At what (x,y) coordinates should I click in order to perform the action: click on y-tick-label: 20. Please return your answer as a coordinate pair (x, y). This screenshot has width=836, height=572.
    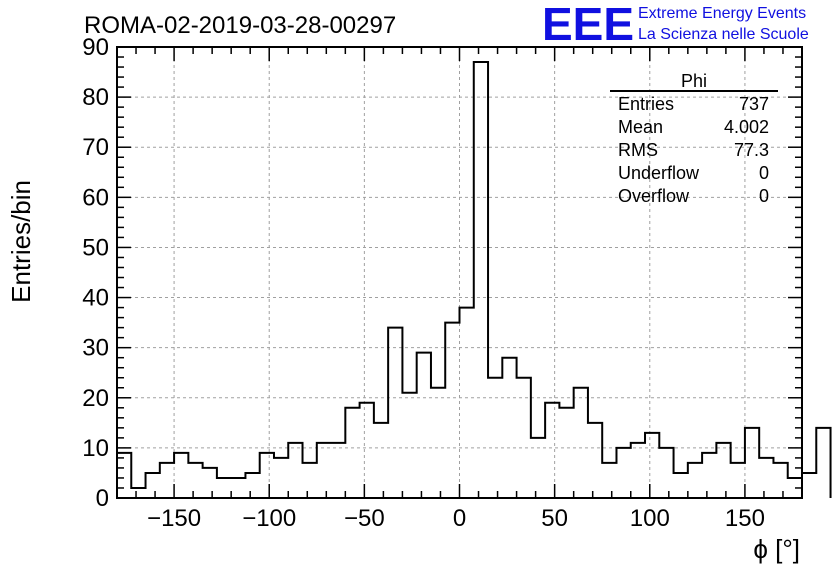
    Looking at the image, I should click on (95, 398).